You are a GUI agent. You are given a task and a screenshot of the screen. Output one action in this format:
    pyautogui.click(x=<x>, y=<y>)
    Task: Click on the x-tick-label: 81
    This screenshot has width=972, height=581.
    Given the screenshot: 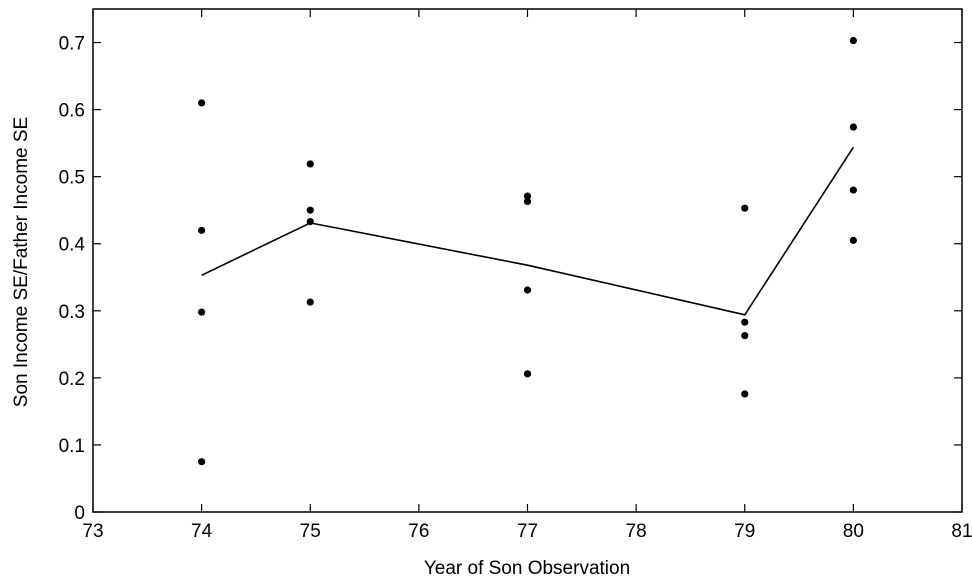 What is the action you would take?
    pyautogui.click(x=961, y=531)
    